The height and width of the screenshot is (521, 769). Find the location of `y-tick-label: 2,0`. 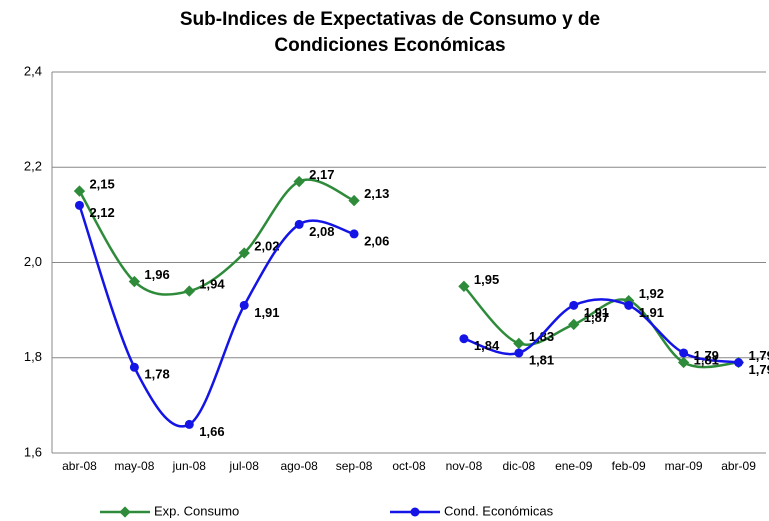

y-tick-label: 2,0 is located at coordinates (33, 261).